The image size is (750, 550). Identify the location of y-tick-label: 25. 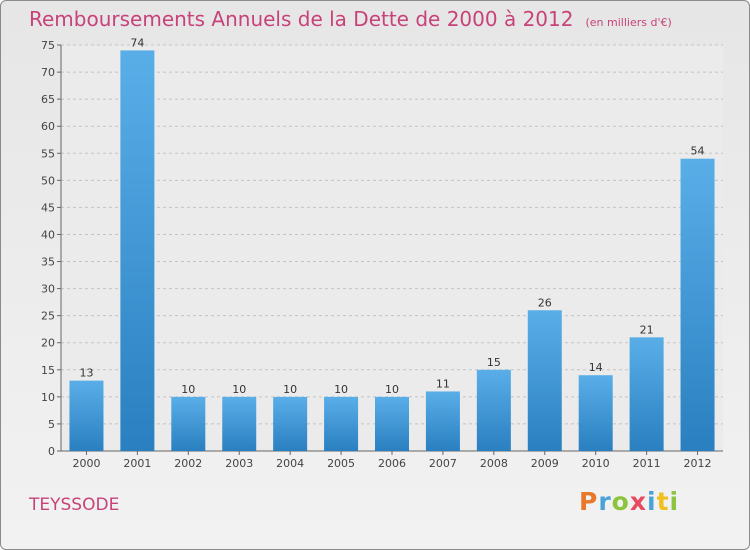
(48, 316).